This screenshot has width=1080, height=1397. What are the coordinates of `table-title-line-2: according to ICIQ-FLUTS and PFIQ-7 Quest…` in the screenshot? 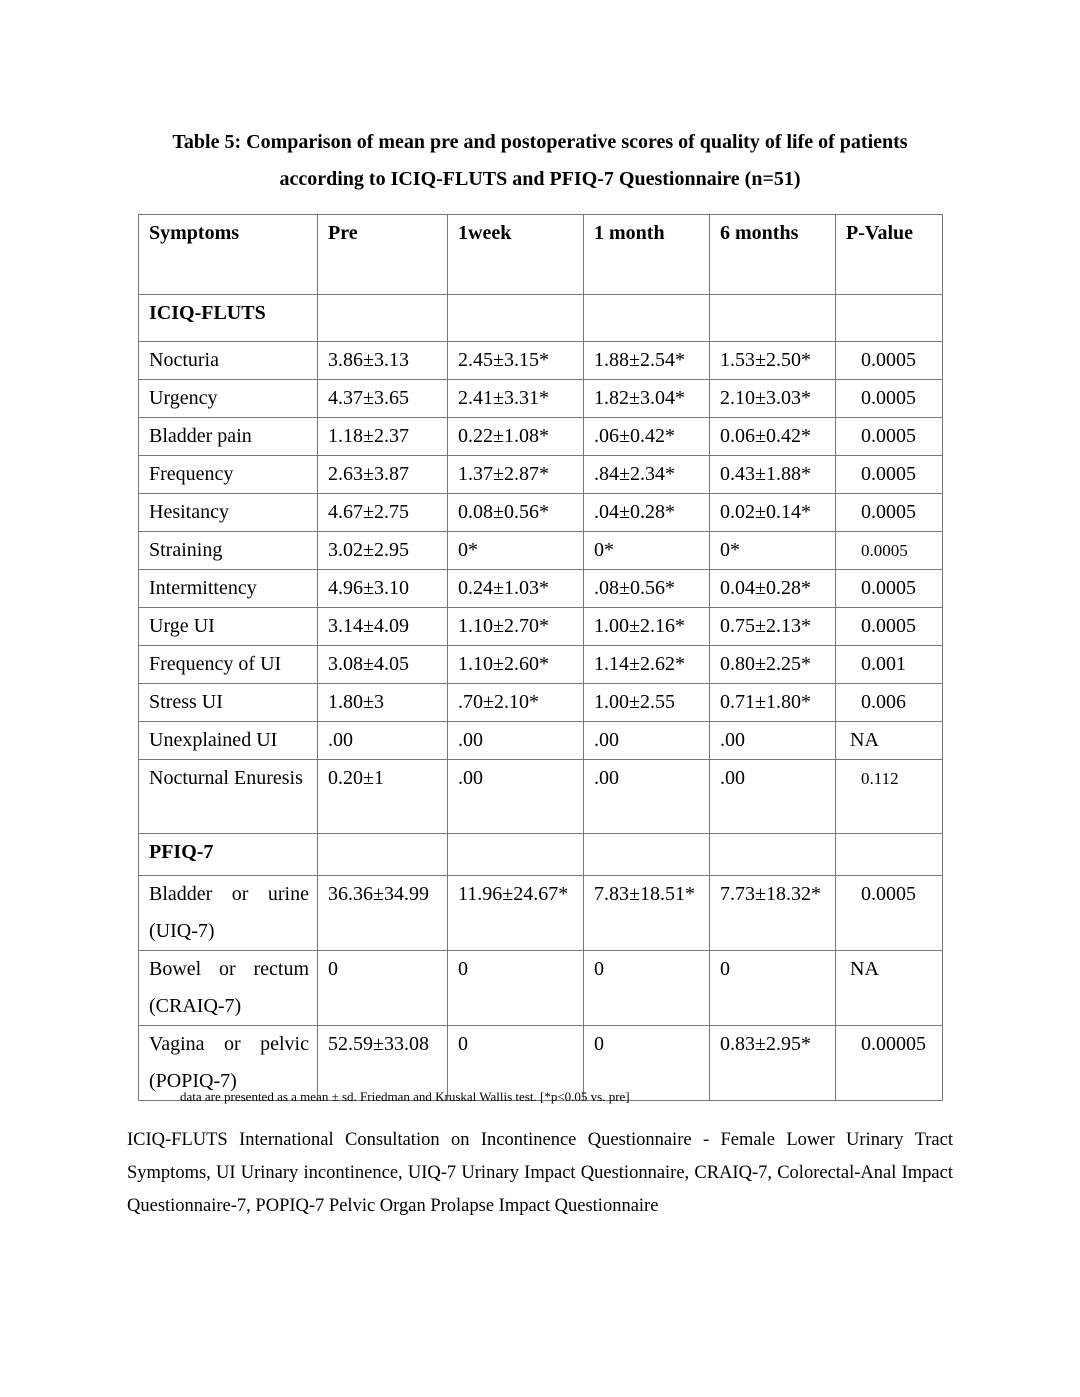 It's located at (540, 179).